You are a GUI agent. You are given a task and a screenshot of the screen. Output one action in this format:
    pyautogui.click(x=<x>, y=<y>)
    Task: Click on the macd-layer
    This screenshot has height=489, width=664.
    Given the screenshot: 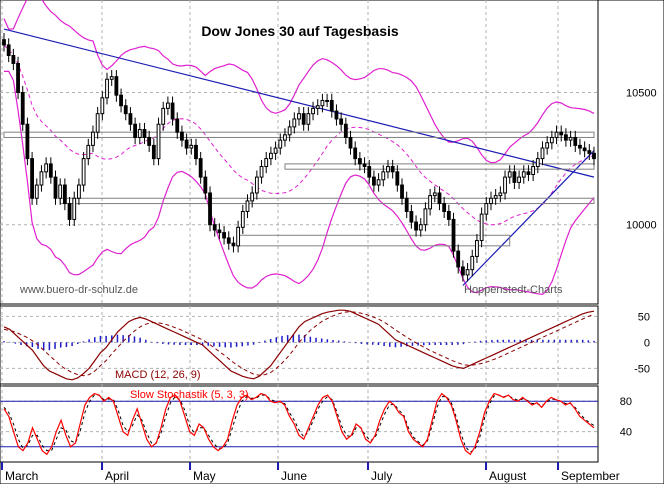 What is the action you would take?
    pyautogui.click(x=299, y=345)
    